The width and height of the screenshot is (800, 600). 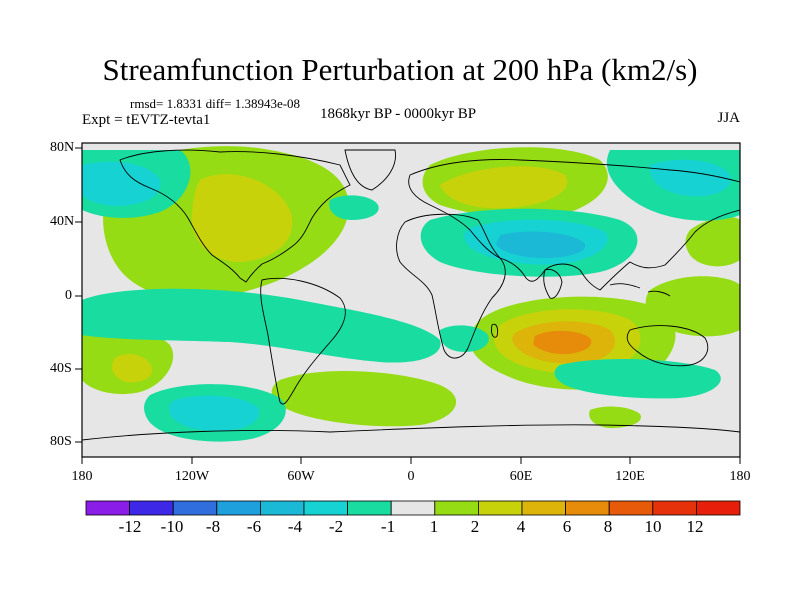 What do you see at coordinates (398, 114) in the screenshot?
I see `period-label: 1868kyr BP - 0000kyr BP` at bounding box center [398, 114].